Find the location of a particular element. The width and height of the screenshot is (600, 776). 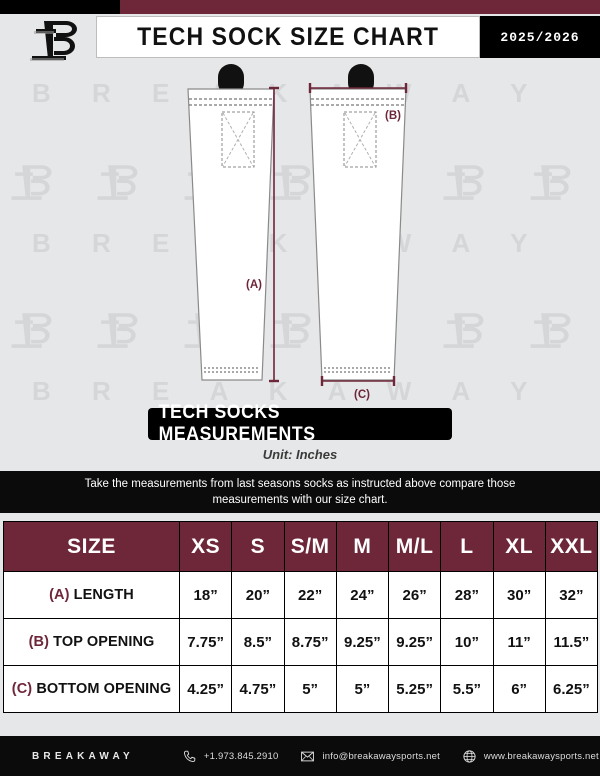

row-name-bottom-opening: BOTTOM OPENING is located at coordinates (104, 689).